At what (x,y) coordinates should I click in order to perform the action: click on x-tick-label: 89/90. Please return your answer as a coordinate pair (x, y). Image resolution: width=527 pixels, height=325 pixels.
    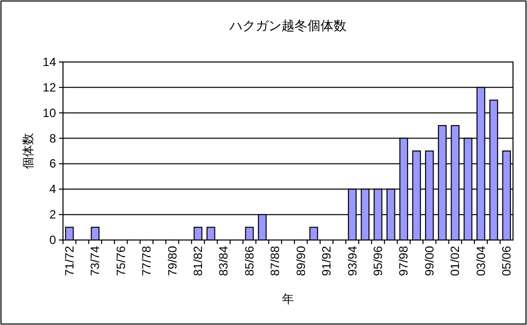
    Looking at the image, I should click on (301, 261).